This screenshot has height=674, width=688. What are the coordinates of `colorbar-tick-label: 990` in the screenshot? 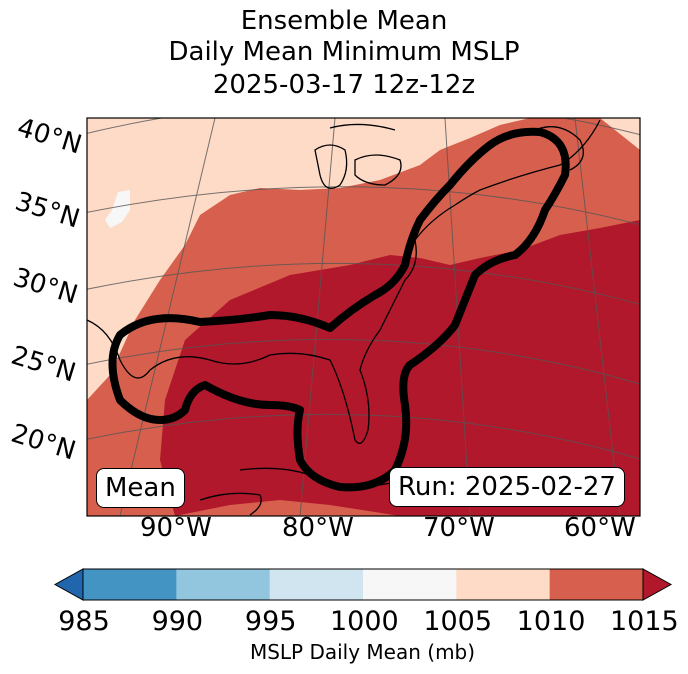 It's located at (177, 621).